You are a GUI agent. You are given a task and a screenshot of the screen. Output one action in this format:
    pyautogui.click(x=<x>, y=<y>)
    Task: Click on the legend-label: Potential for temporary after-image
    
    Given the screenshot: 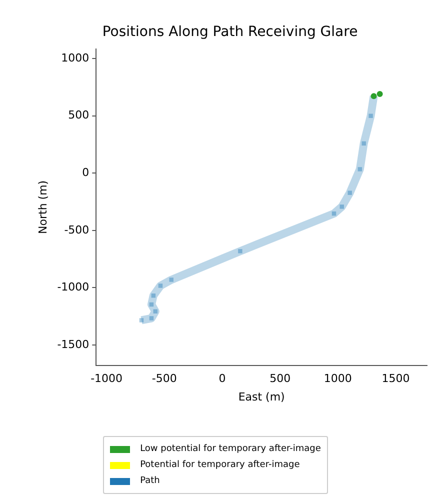 What is the action you would take?
    pyautogui.click(x=220, y=465)
    